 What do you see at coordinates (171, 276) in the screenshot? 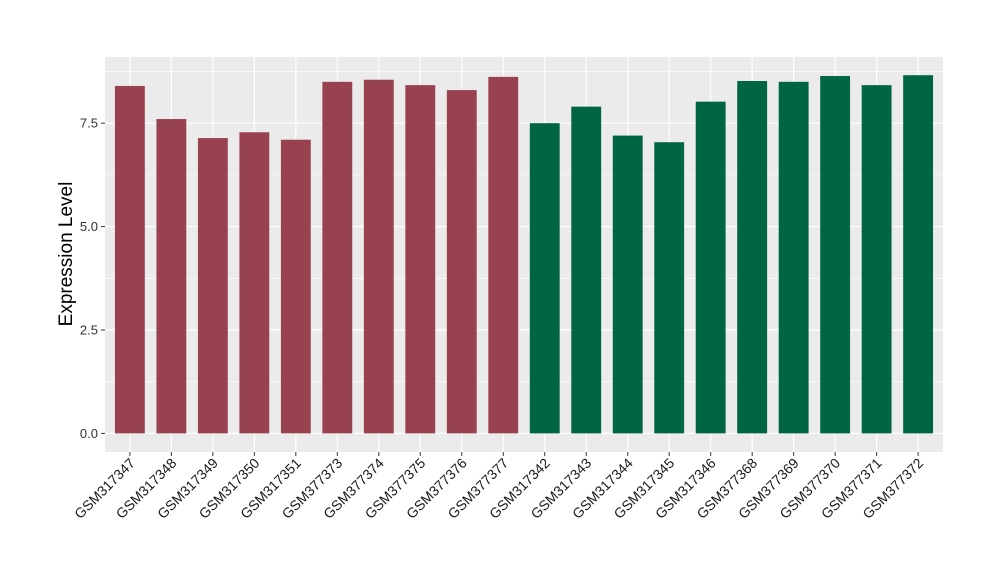
I see `bar-gsm317348` at bounding box center [171, 276].